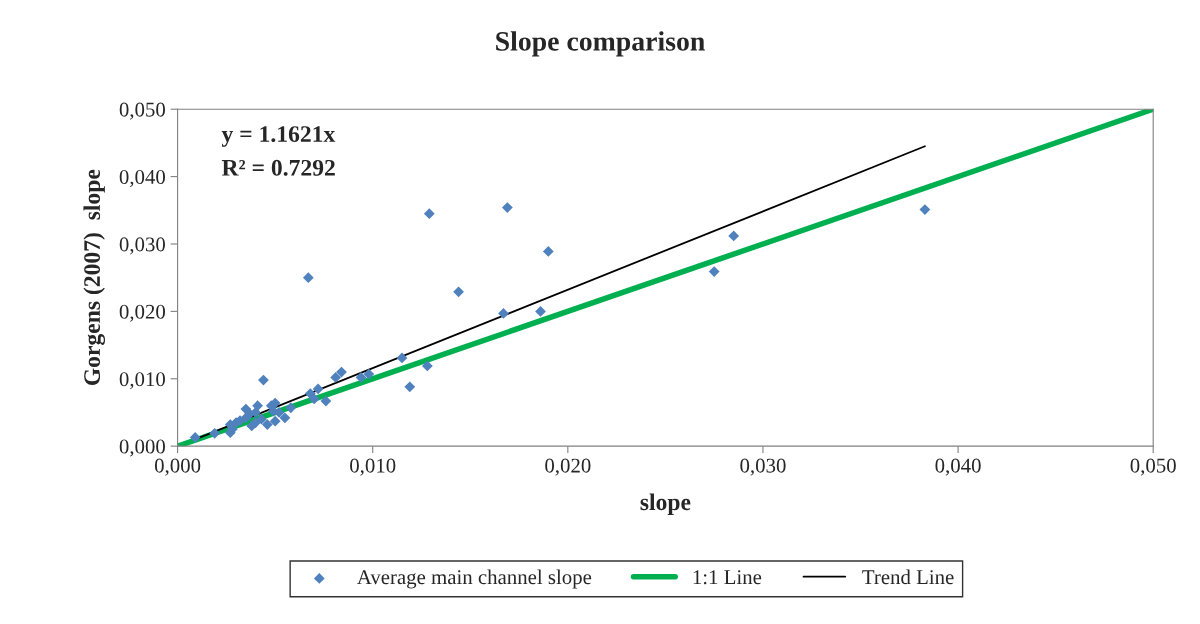 This screenshot has width=1200, height=624. Describe the element at coordinates (142, 381) in the screenshot. I see `y-tick-label: 0,010` at that location.